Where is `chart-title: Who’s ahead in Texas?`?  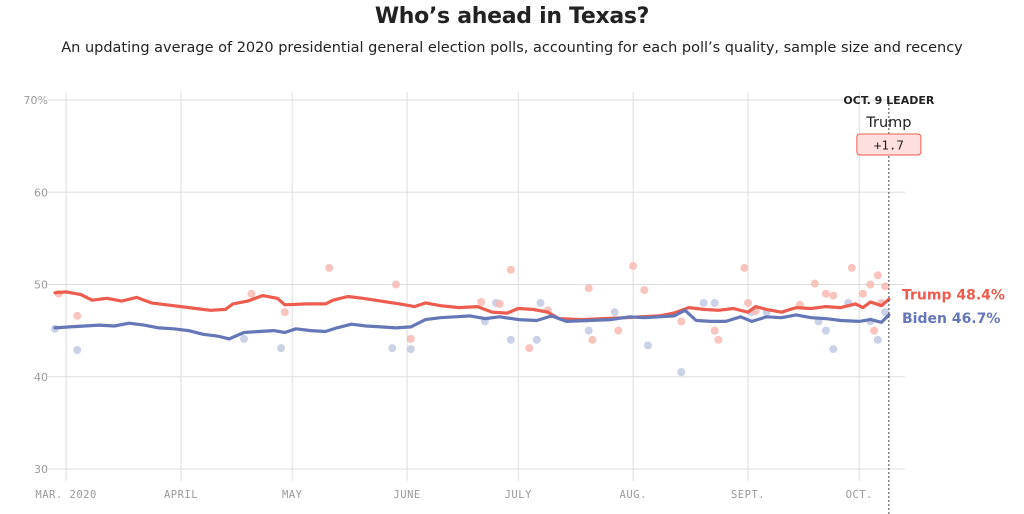
chart-title: Who’s ahead in Texas? is located at coordinates (512, 16).